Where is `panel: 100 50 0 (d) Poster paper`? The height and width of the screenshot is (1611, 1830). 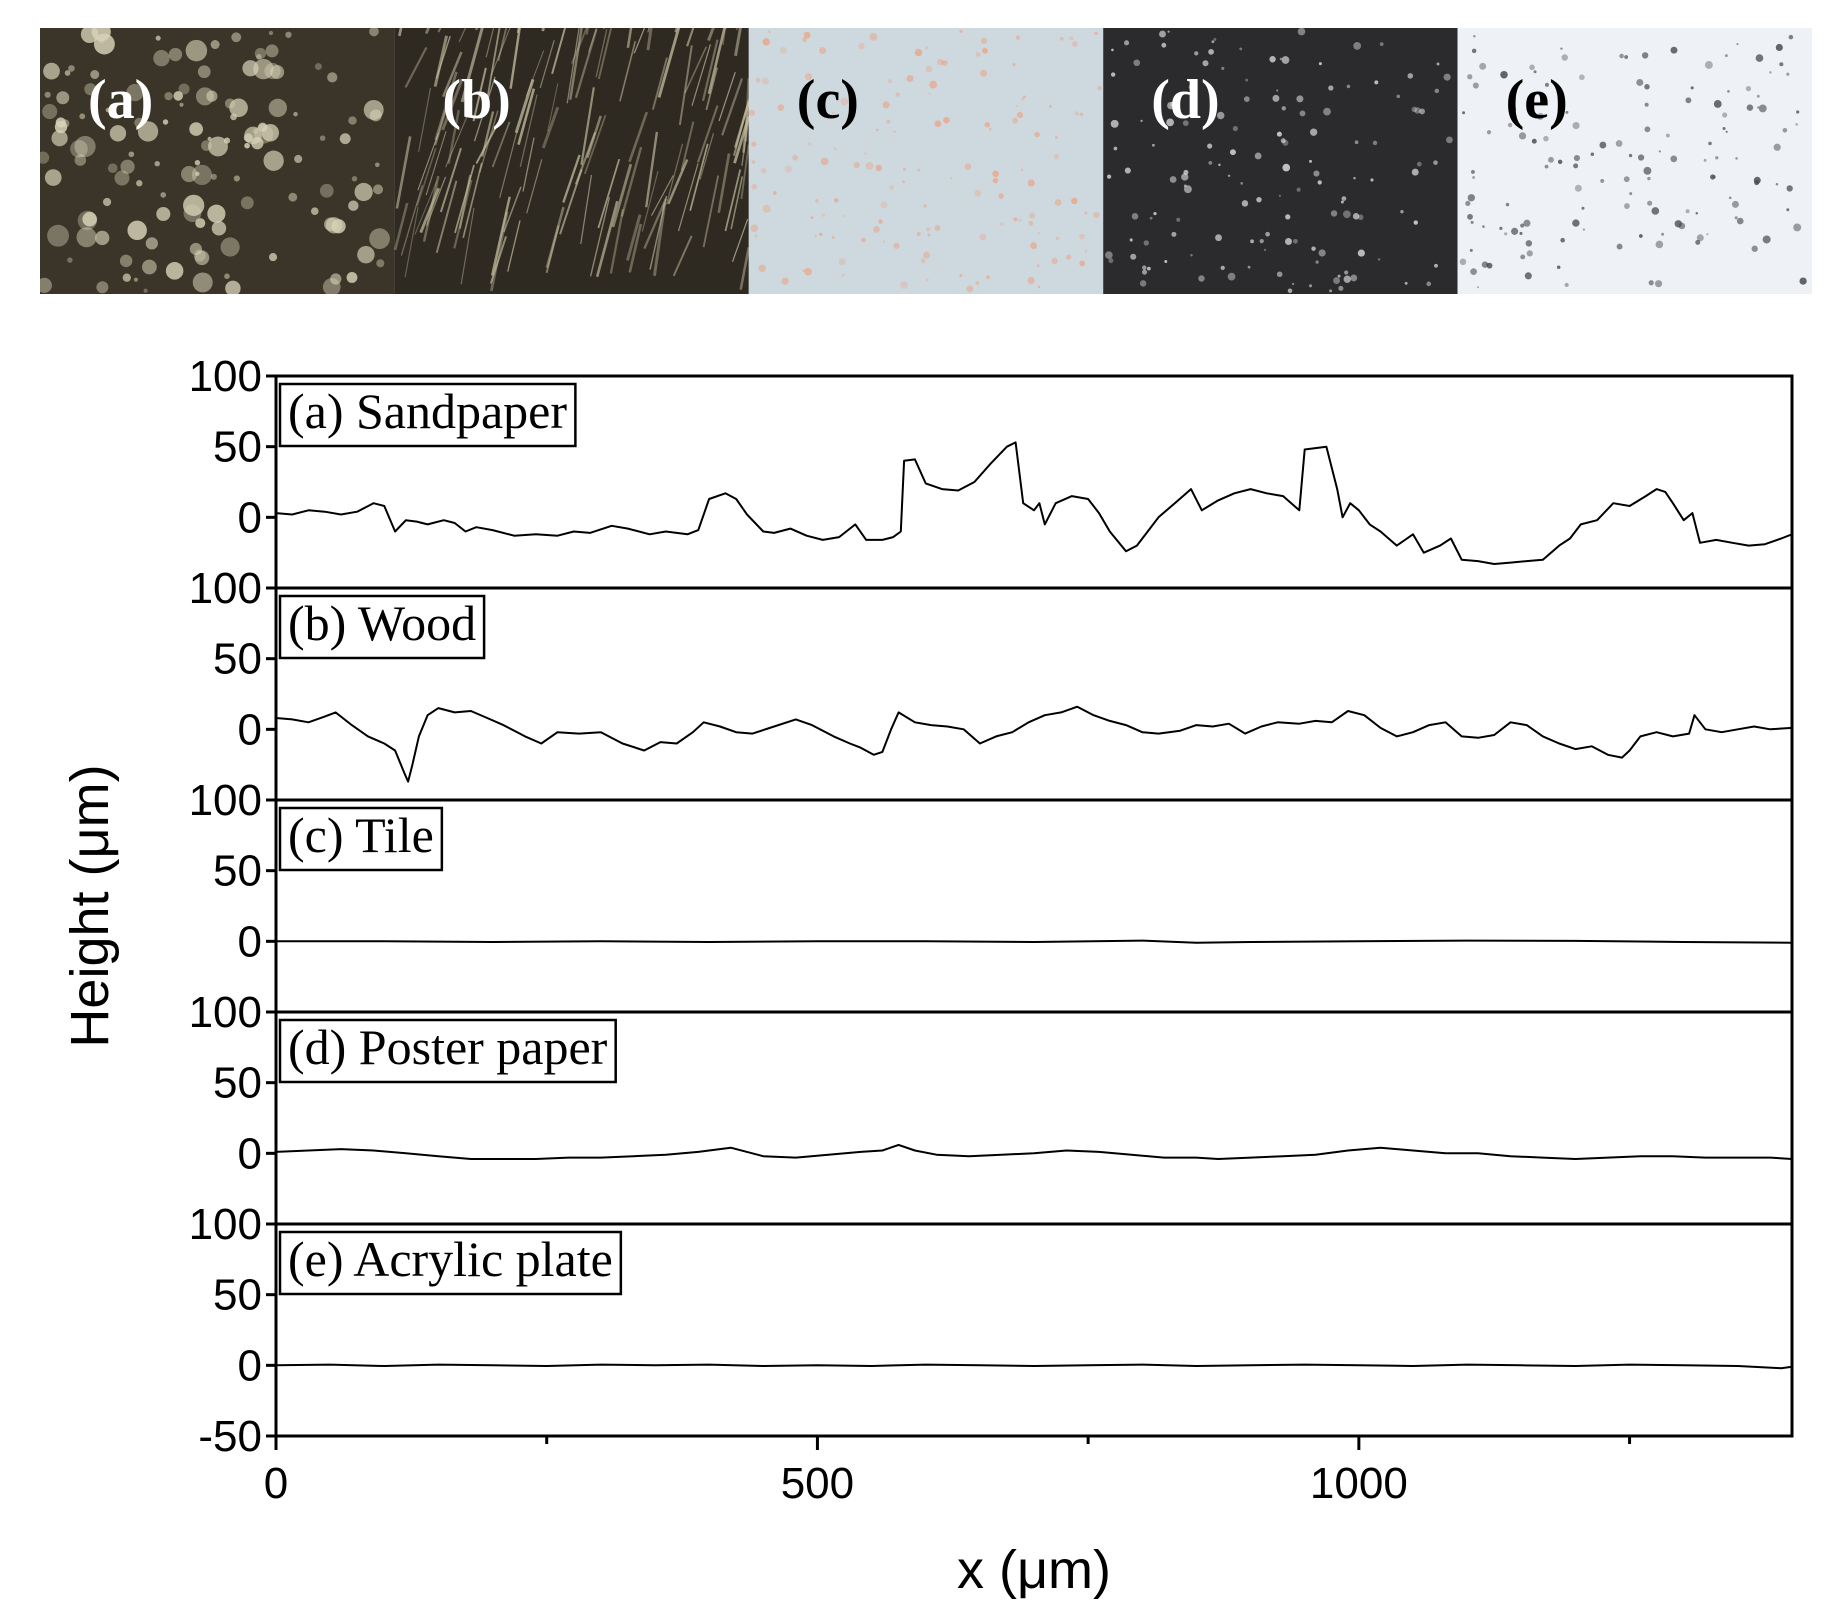 panel: 100 50 0 (d) Poster paper is located at coordinates (991, 1107).